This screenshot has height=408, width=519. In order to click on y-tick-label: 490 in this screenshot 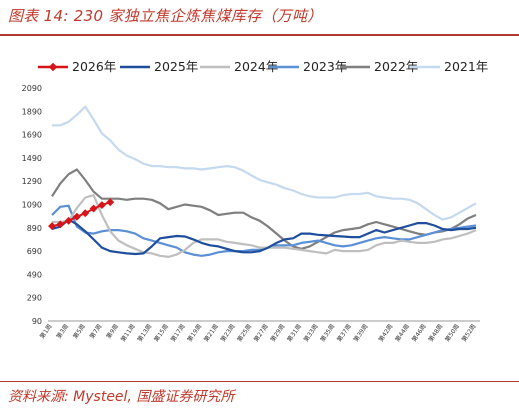, I will do `click(34, 274)`.